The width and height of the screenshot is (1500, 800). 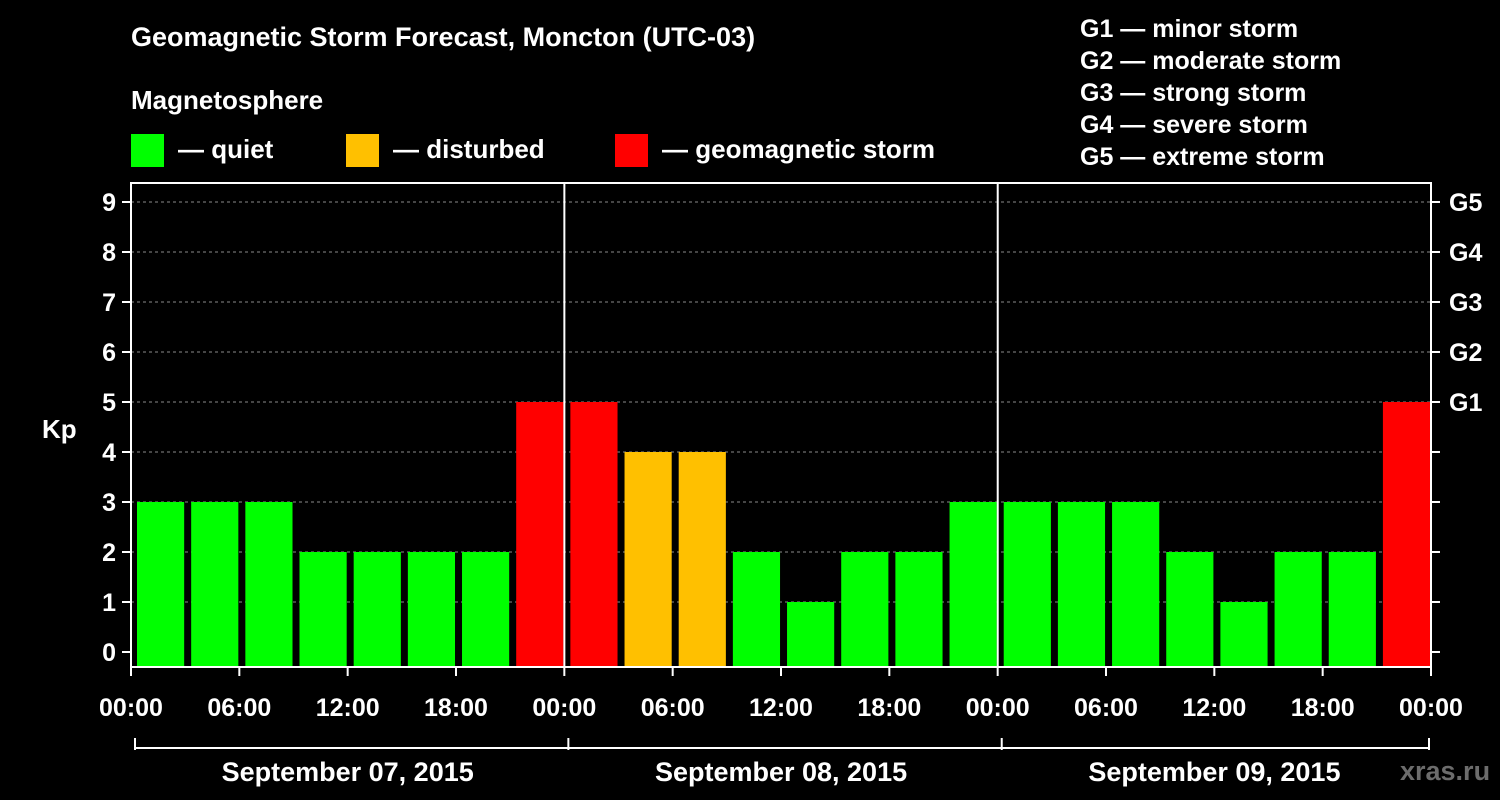 I want to click on right-axis-label: G5, so click(x=1465, y=203).